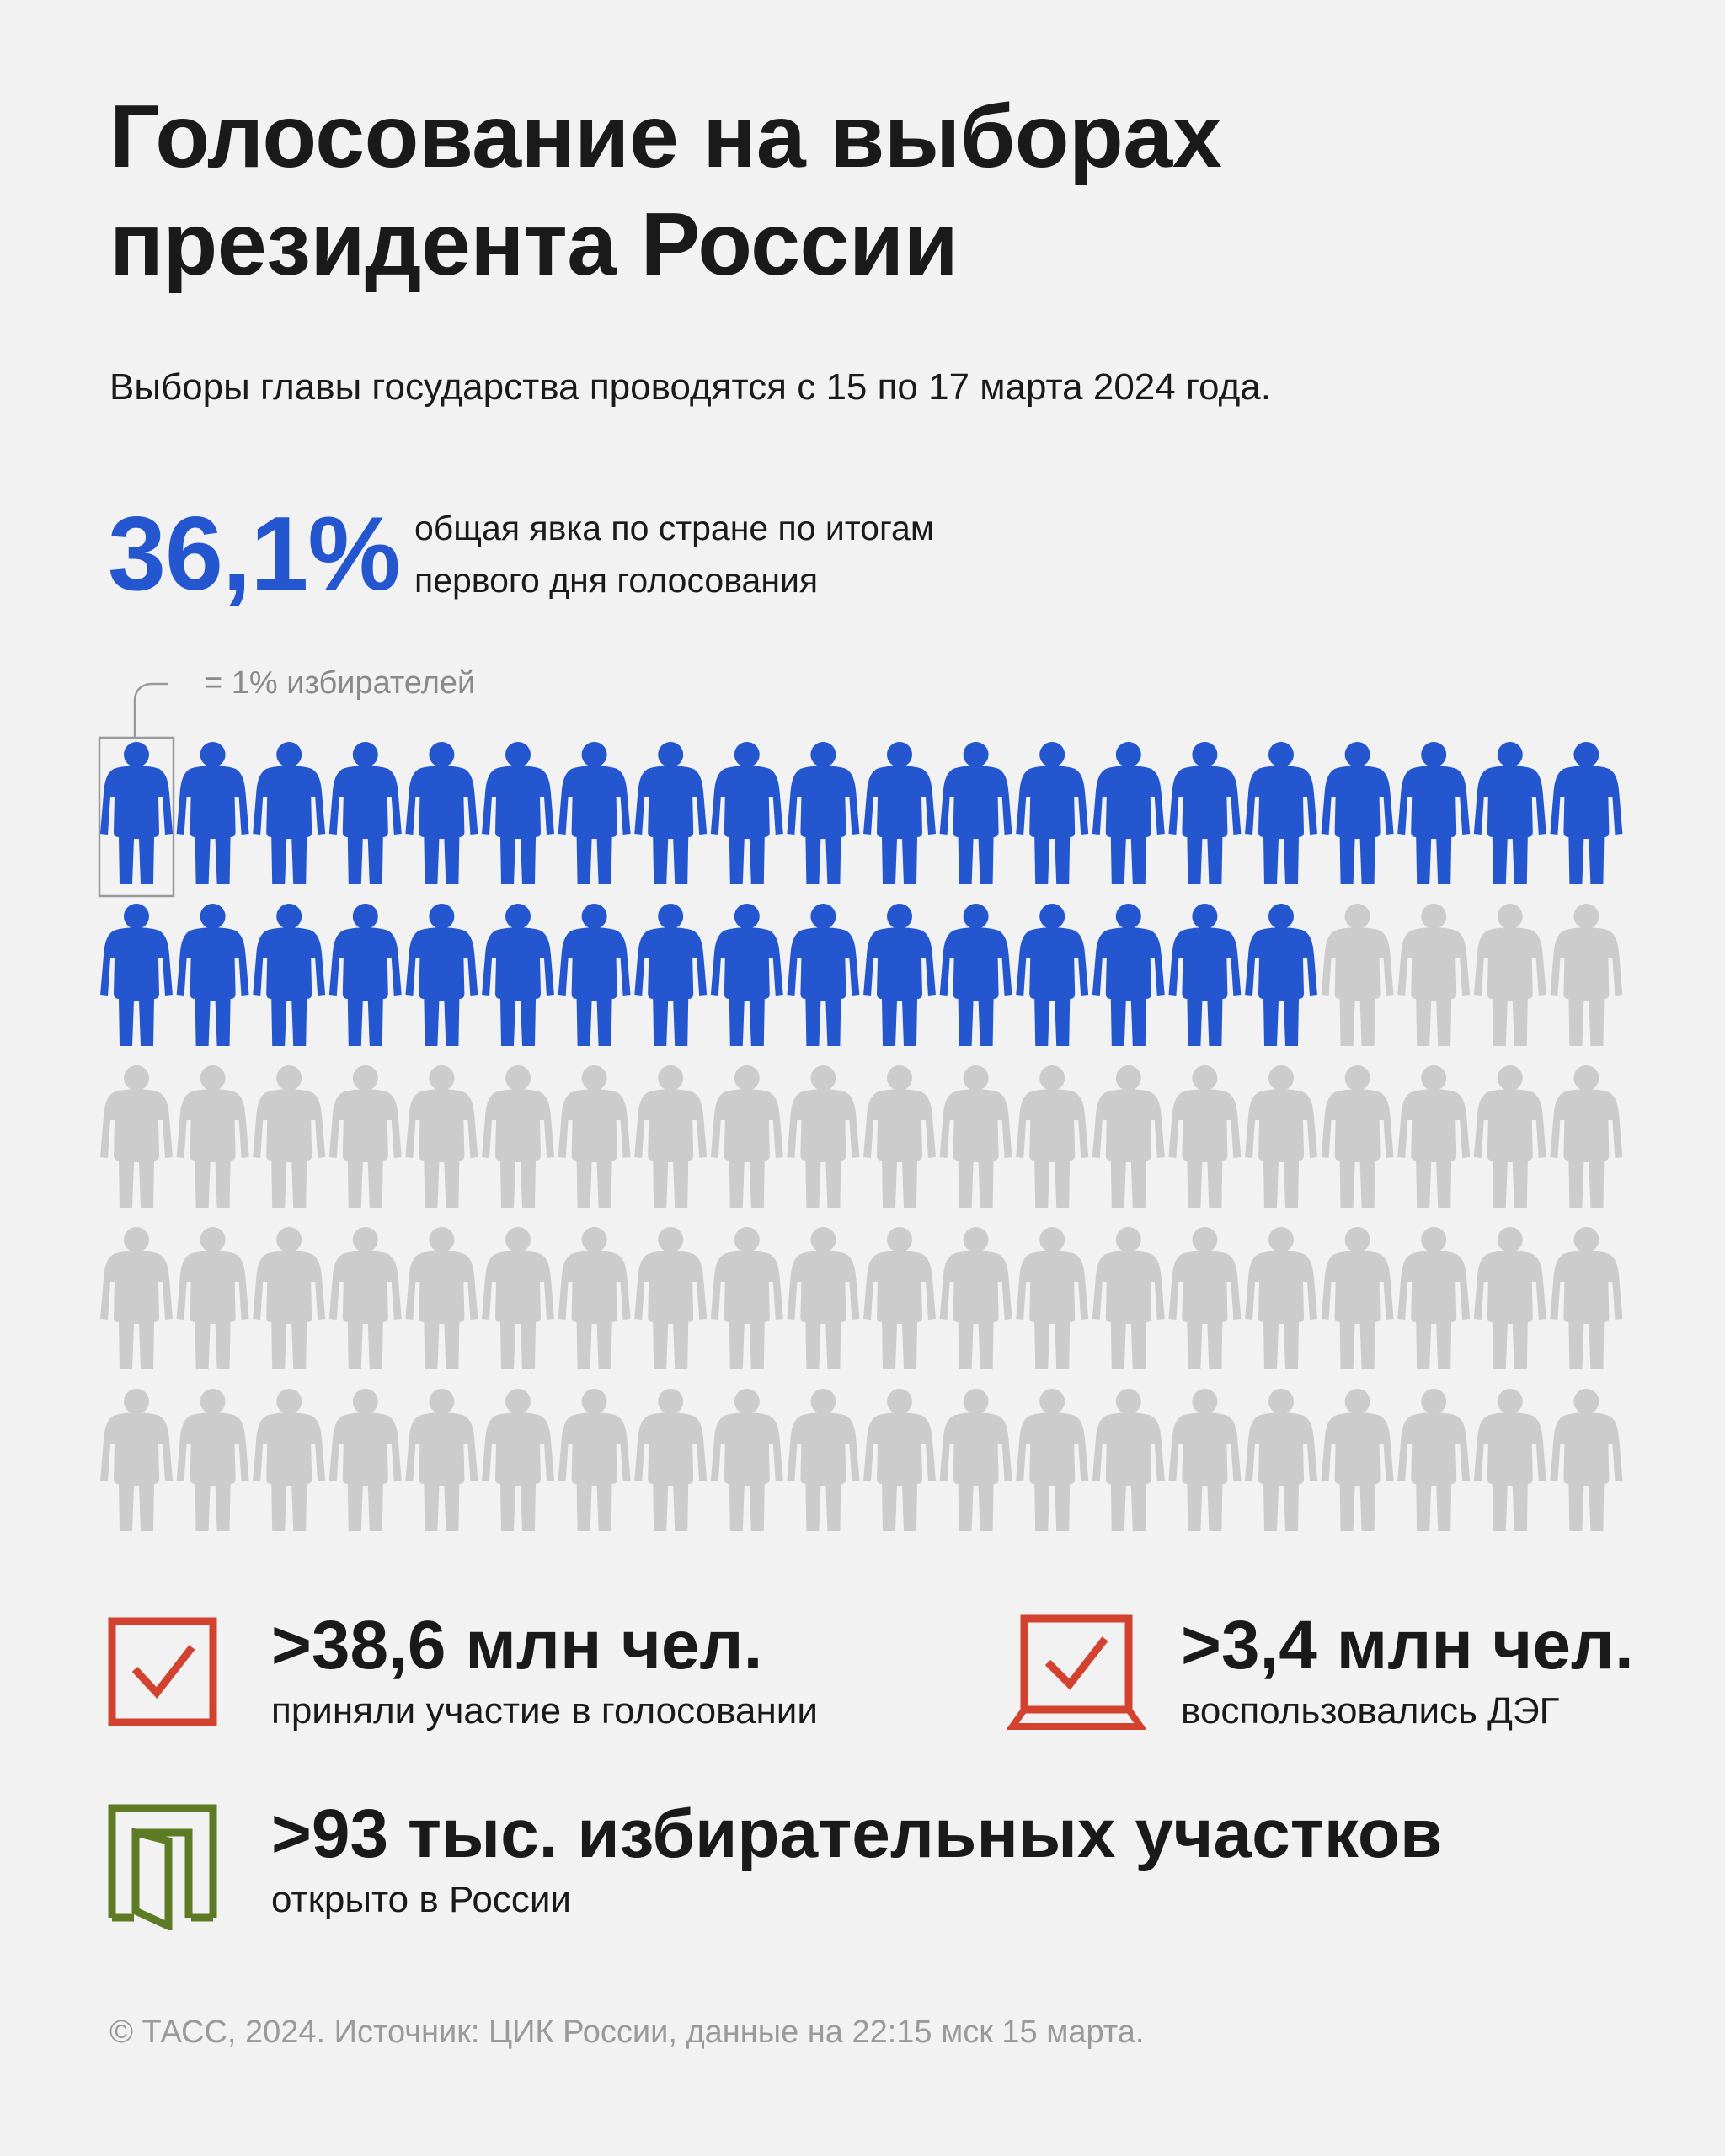 The height and width of the screenshot is (2156, 1725). I want to click on legend-frame, so click(136, 817).